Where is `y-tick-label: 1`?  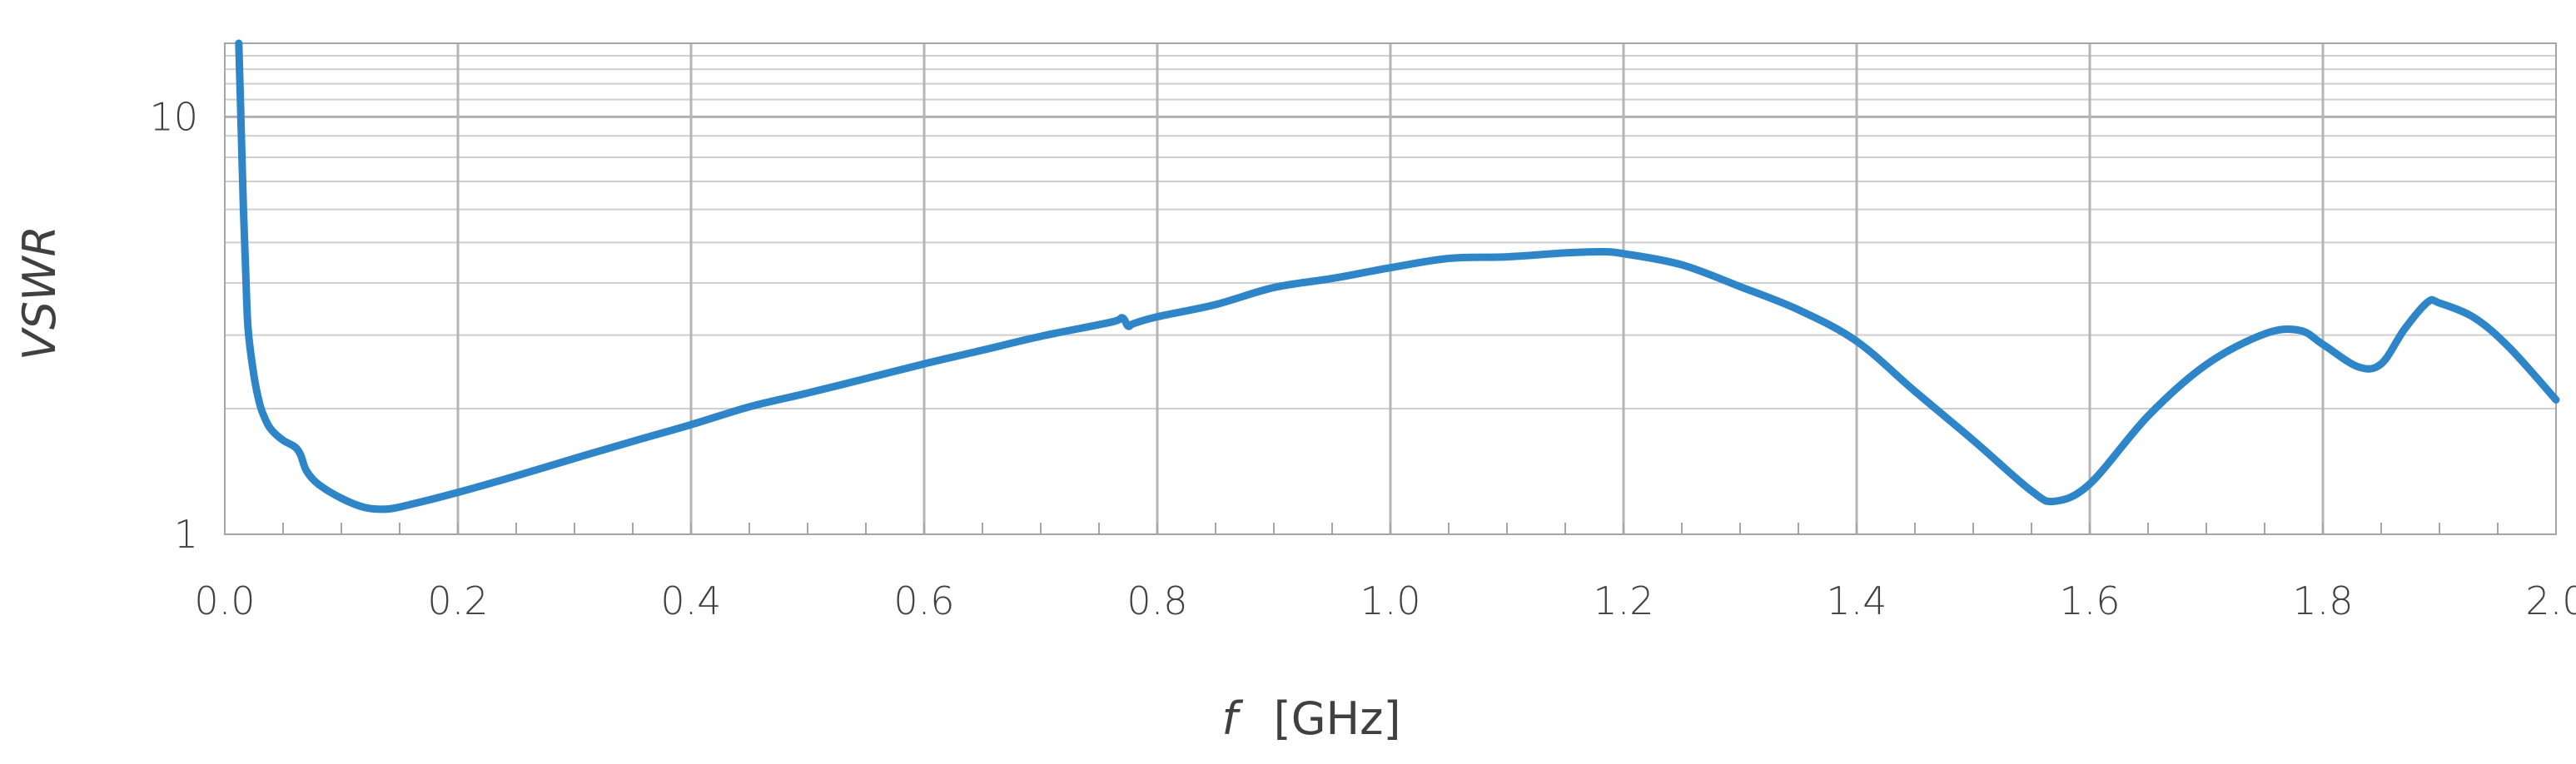 y-tick-label: 1 is located at coordinates (186, 534).